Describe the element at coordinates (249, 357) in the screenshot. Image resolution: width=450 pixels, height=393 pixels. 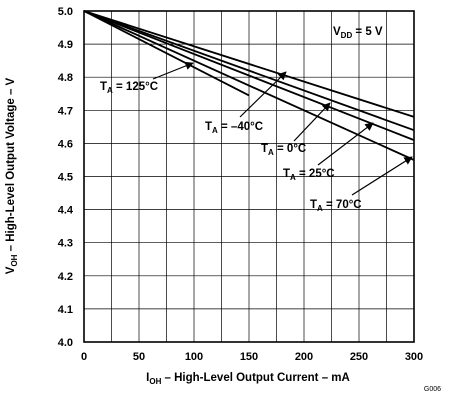
I see `x-tick-label: 150` at that location.